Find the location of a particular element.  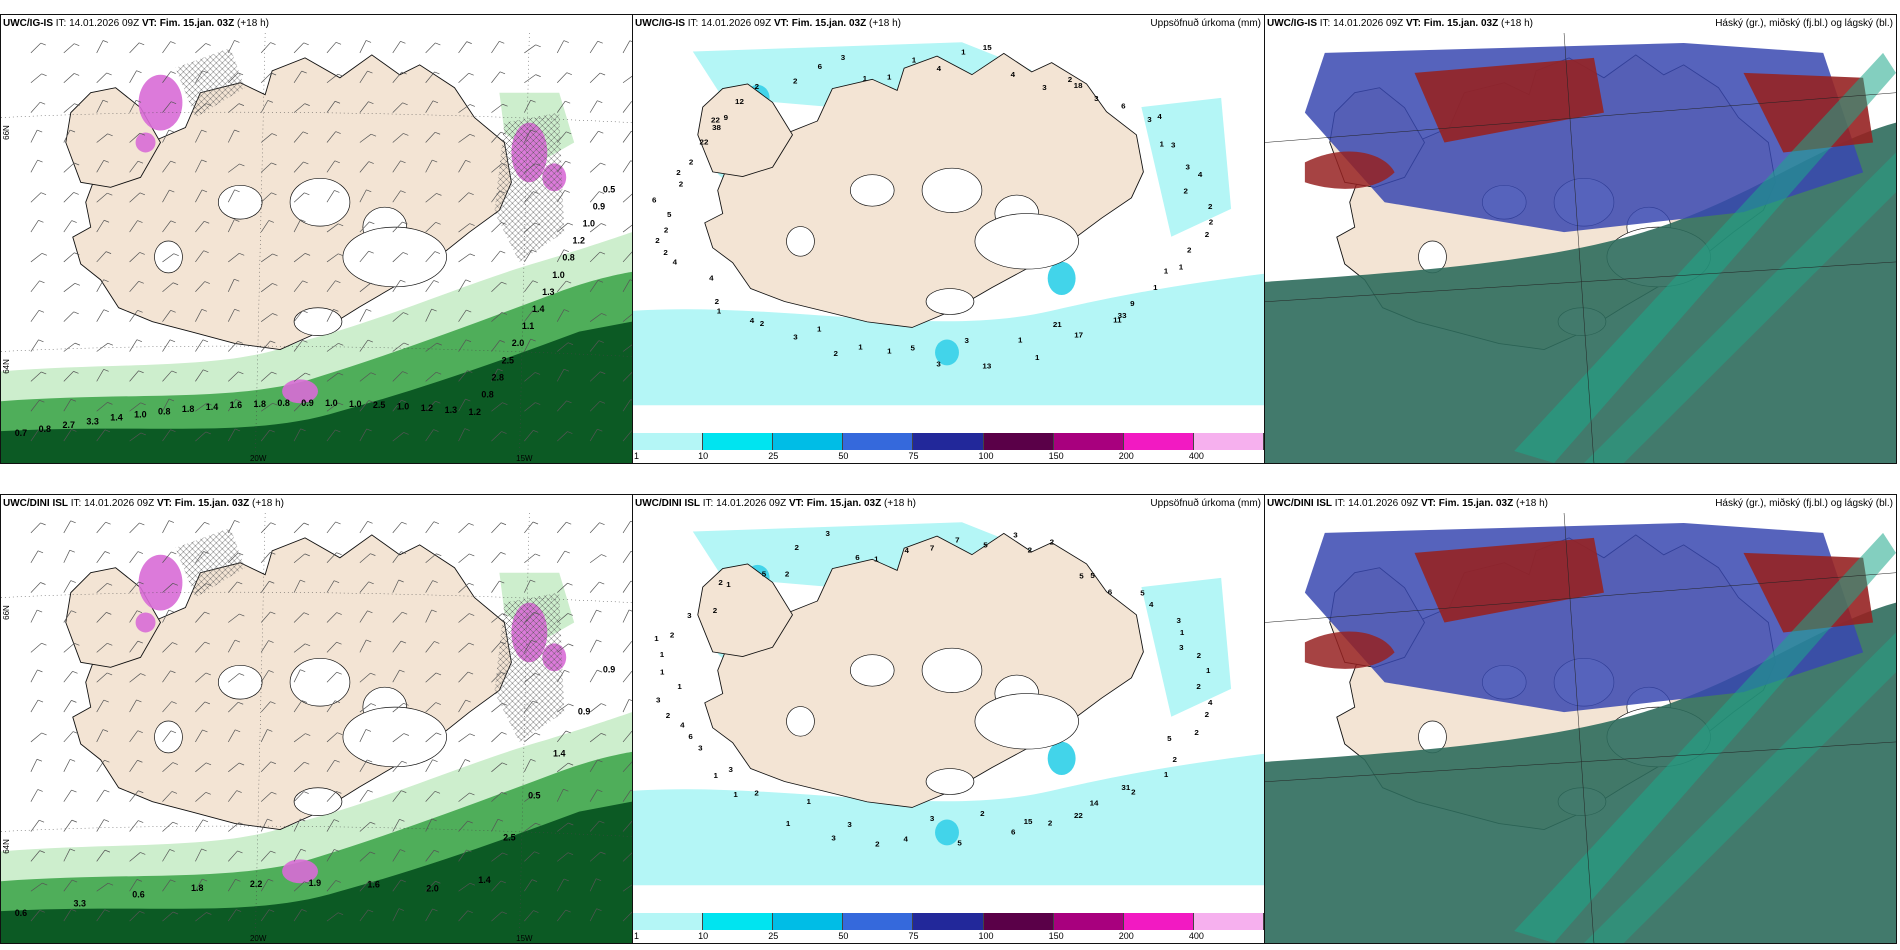

latitude-label: 64N is located at coordinates (6, 366).